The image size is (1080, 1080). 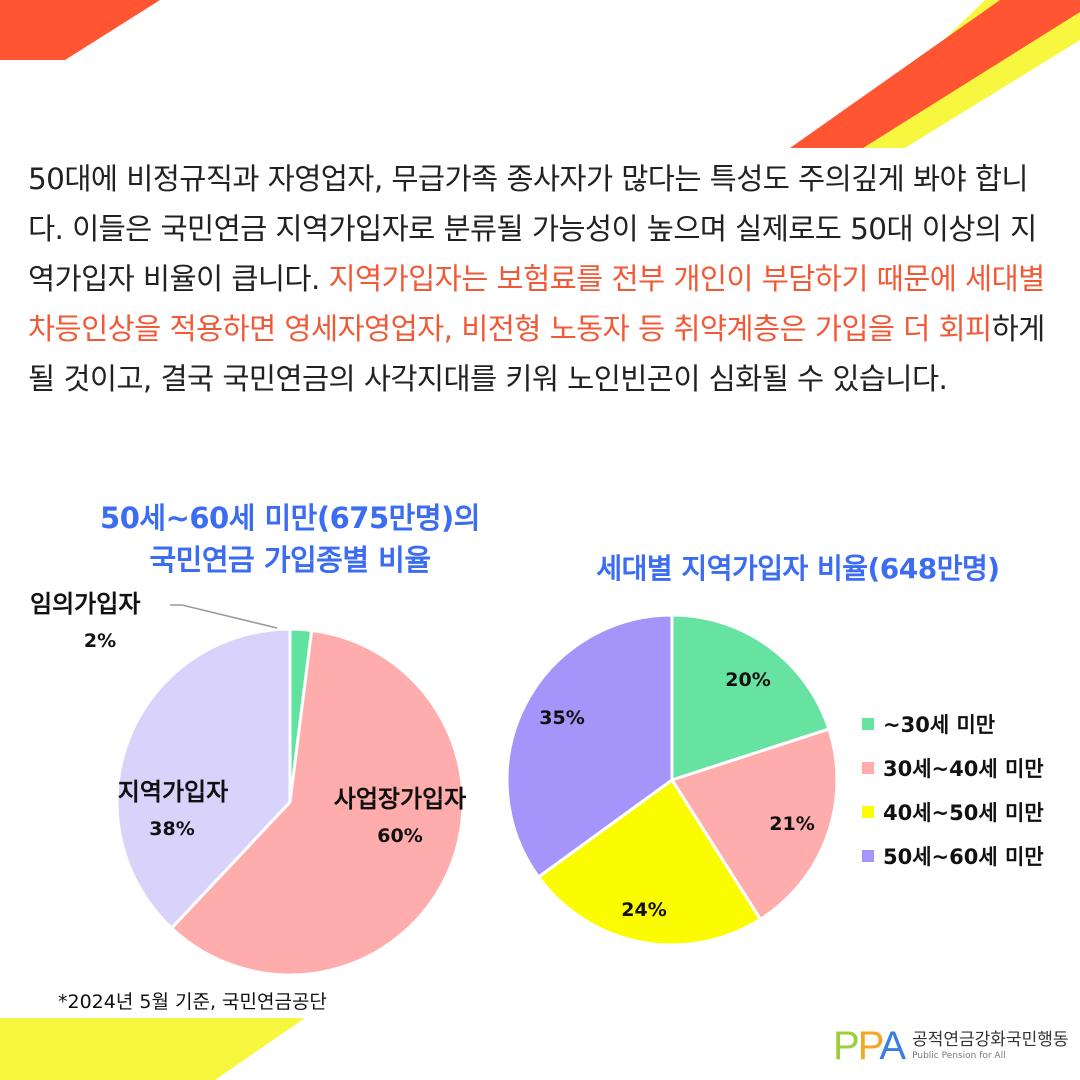 I want to click on chart1-title-line1: 50세~60세 미만(675만명)의, so click(x=290, y=518).